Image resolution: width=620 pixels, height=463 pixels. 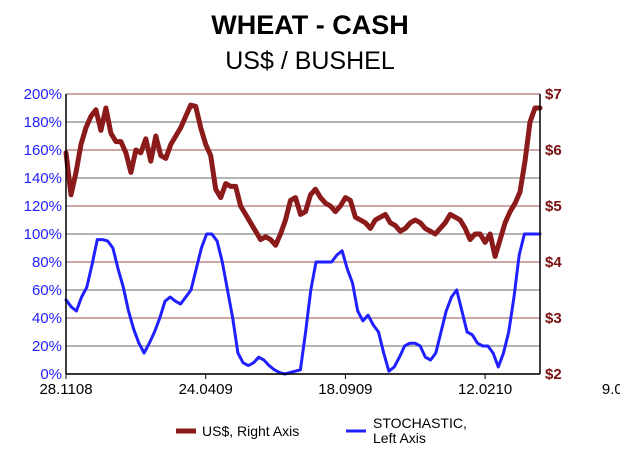 I want to click on right-tick-label: $5, so click(x=553, y=206).